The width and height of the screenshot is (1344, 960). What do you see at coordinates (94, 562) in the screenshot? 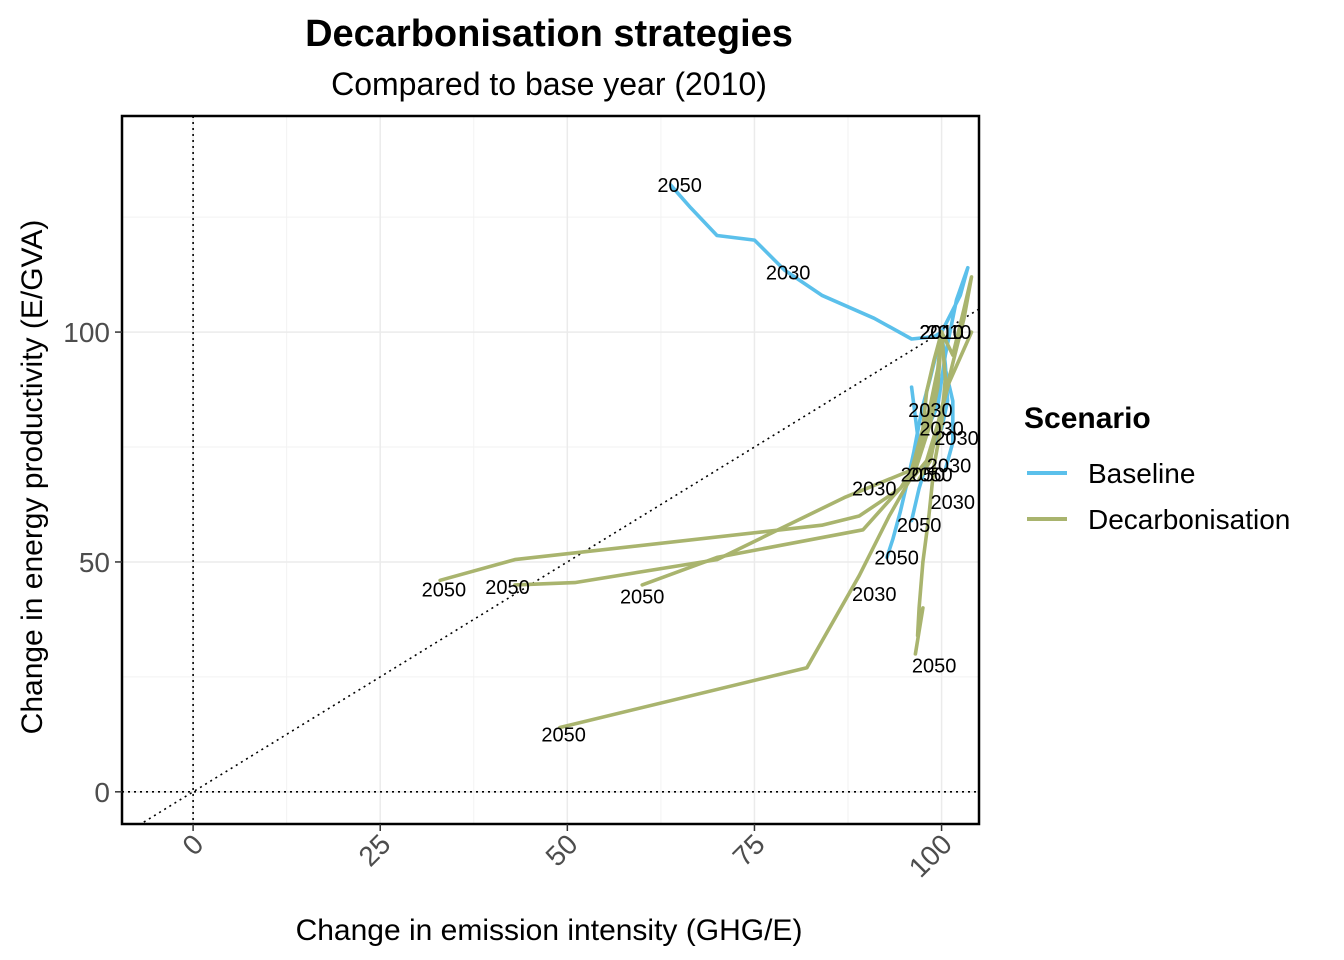
I see `y-tick-label: 50` at bounding box center [94, 562].